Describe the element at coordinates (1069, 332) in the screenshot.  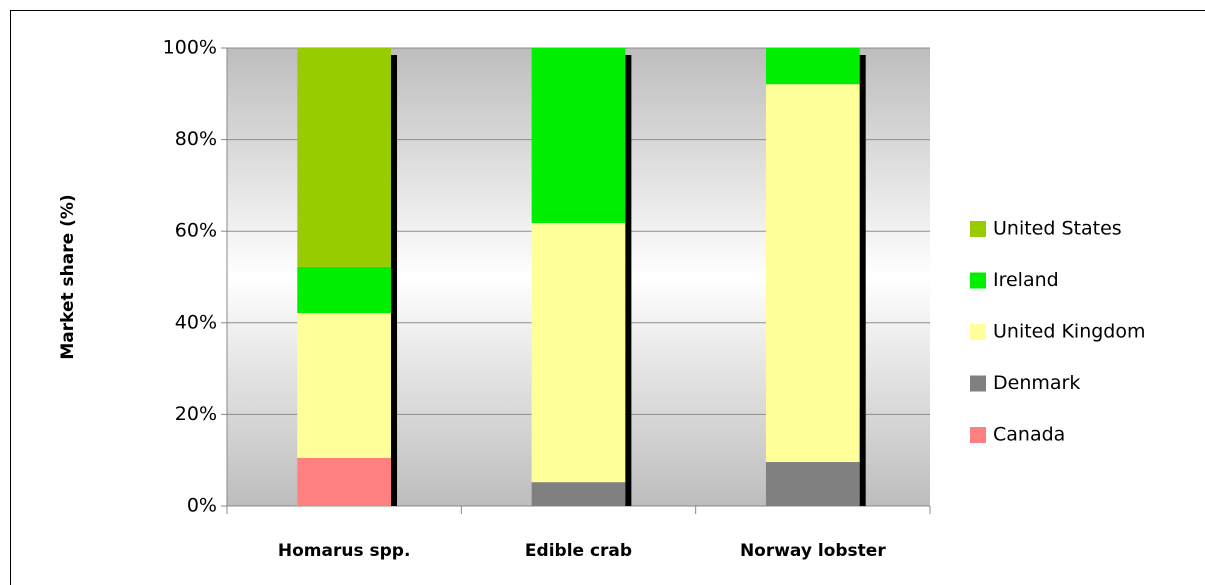
I see `legend-label: United Kingdom` at that location.